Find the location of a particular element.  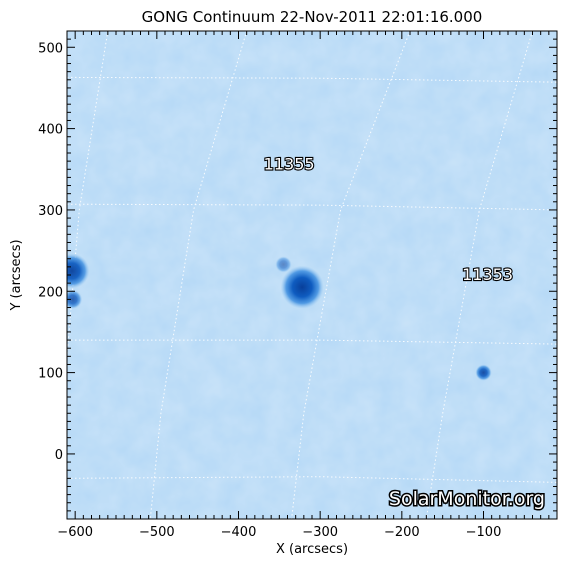

x-tick-label: −500 is located at coordinates (157, 532).